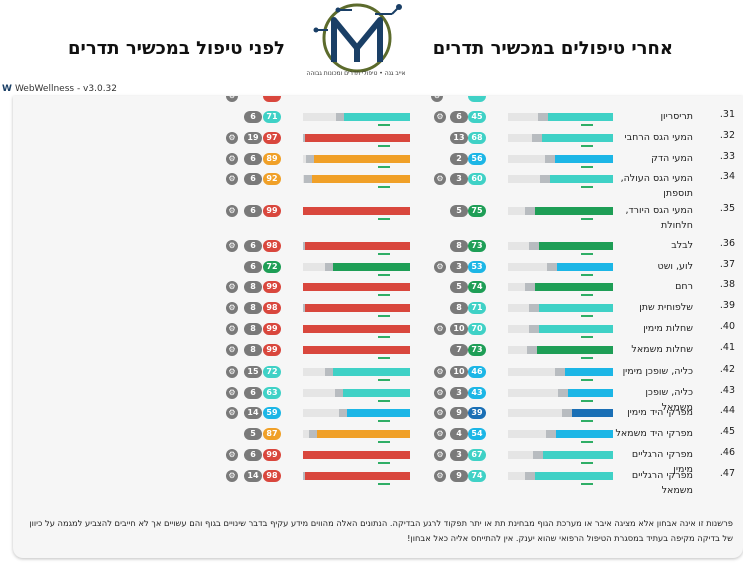 The image size is (743, 581). Describe the element at coordinates (459, 138) in the screenshot. I see `after-count-badge: 13` at that location.